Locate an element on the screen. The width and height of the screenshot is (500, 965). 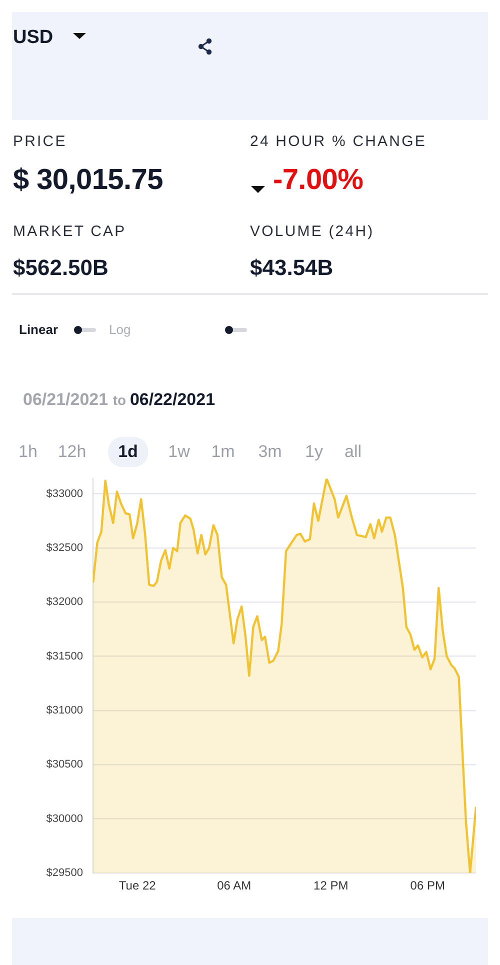
text: $ 30,015.75 is located at coordinates (88, 180).